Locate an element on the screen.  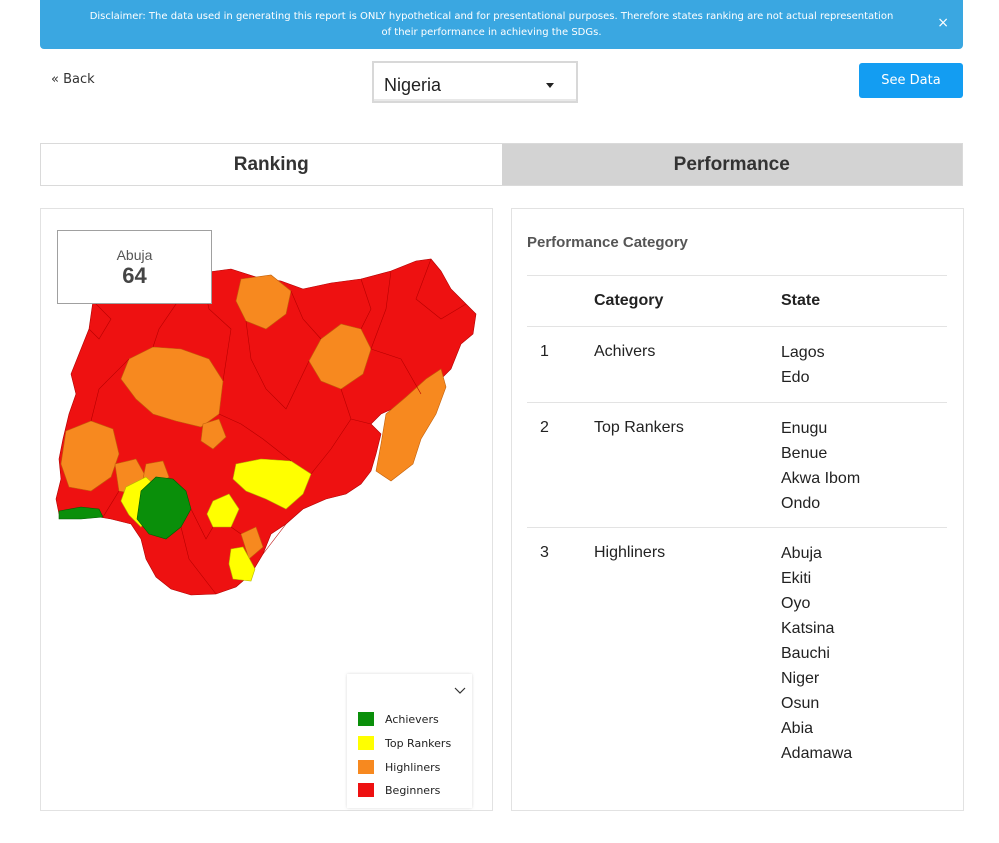
state-name: Enugu is located at coordinates (804, 428).